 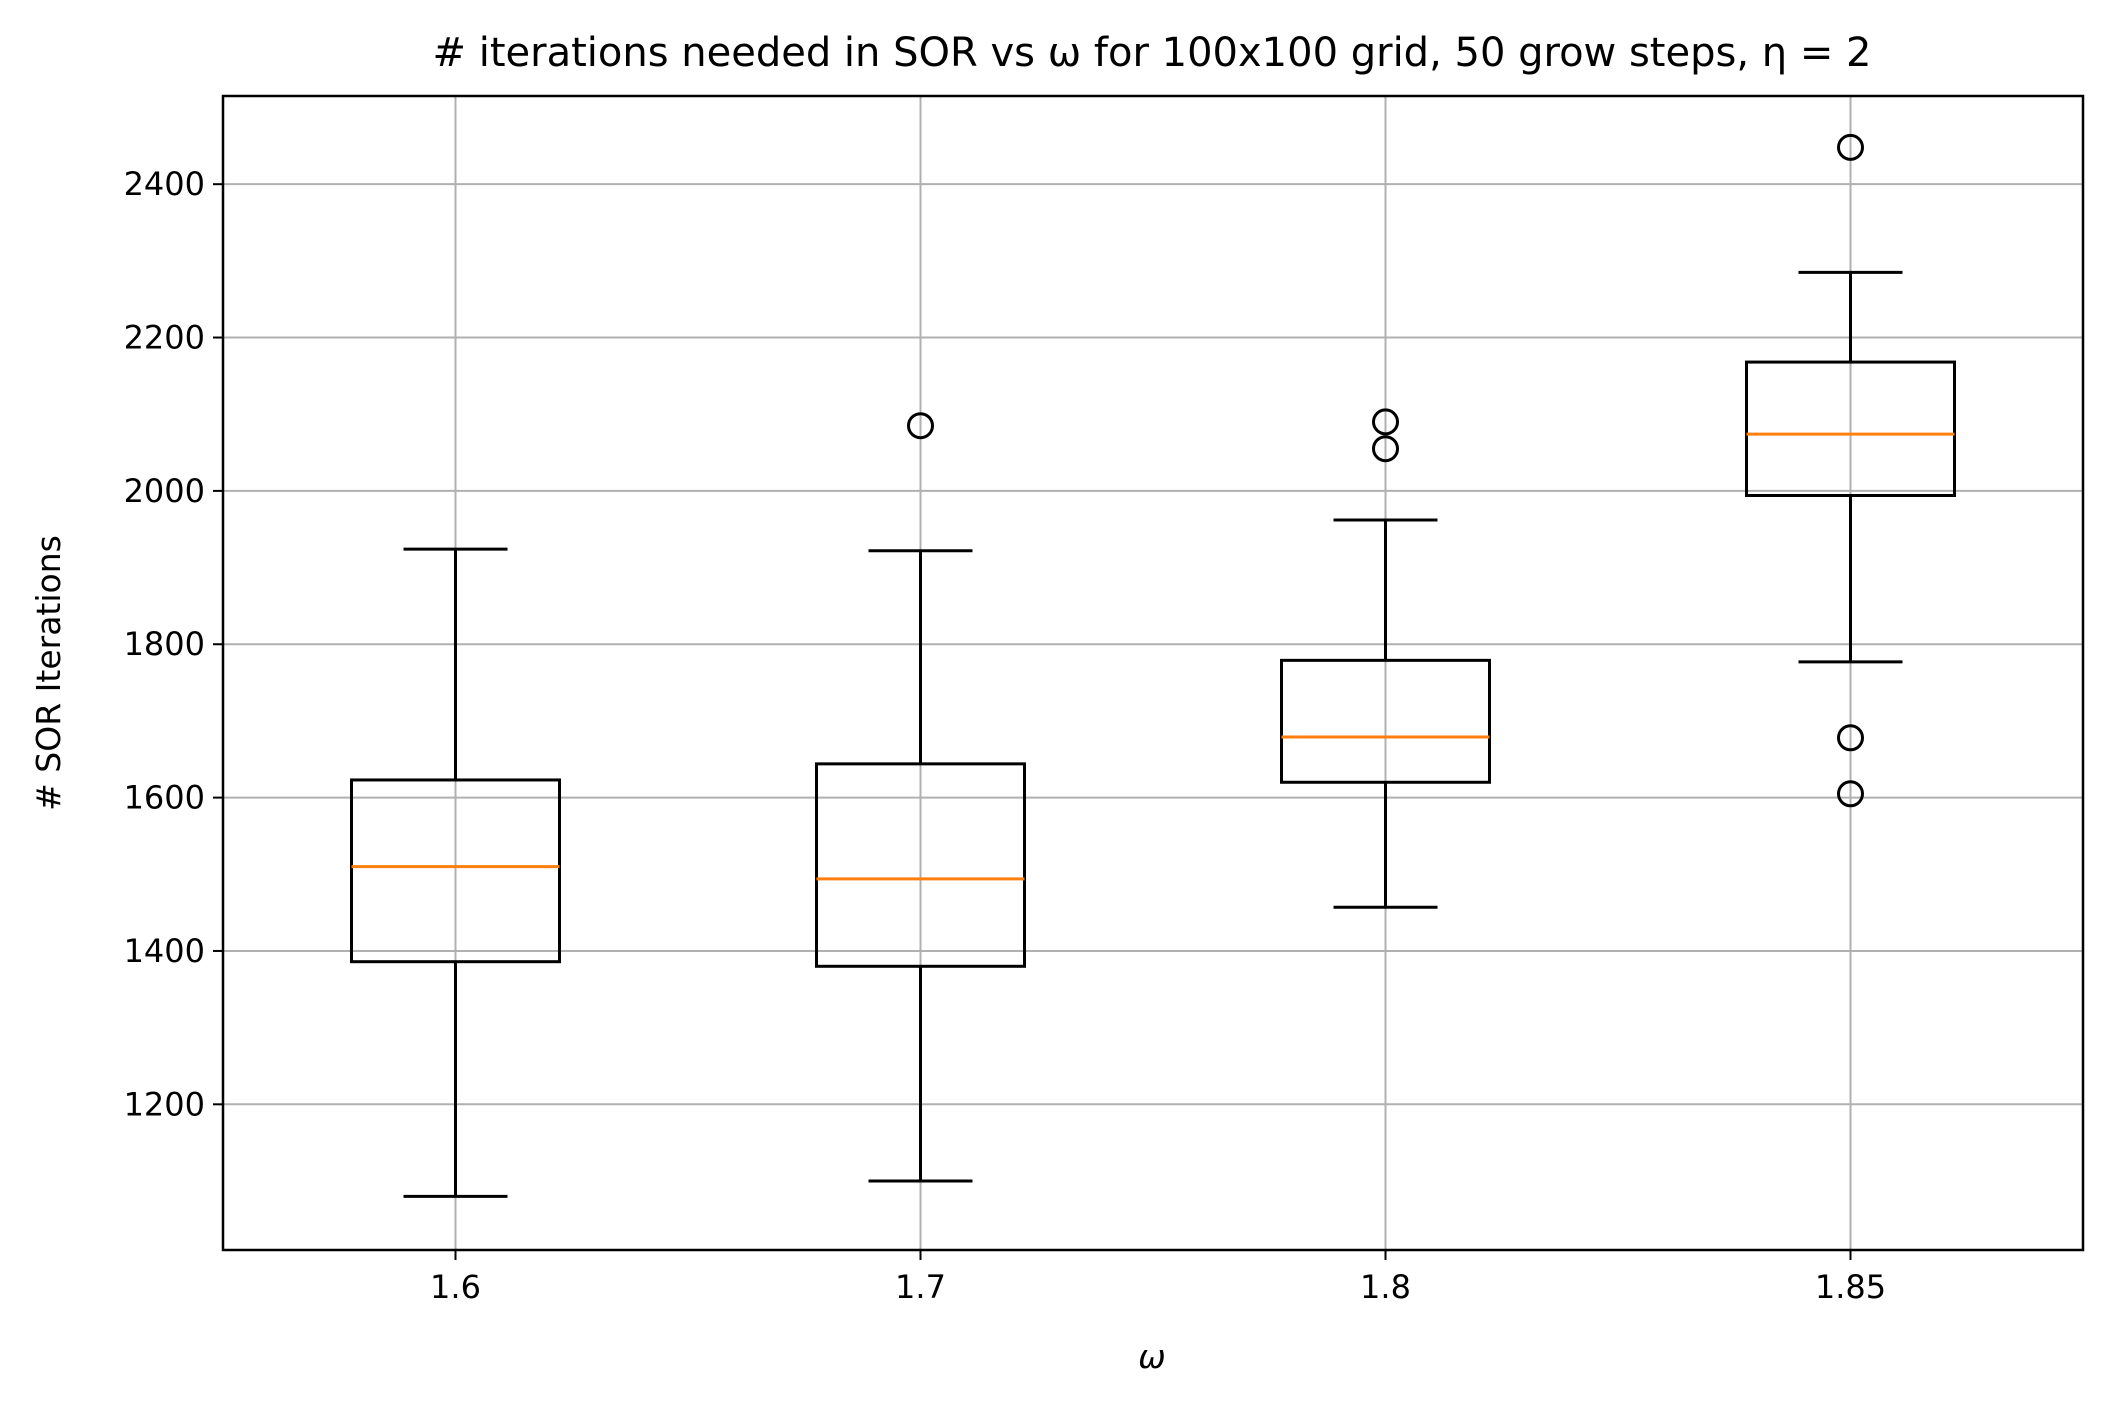 I want to click on y-tick-label: 2200, so click(x=164, y=338).